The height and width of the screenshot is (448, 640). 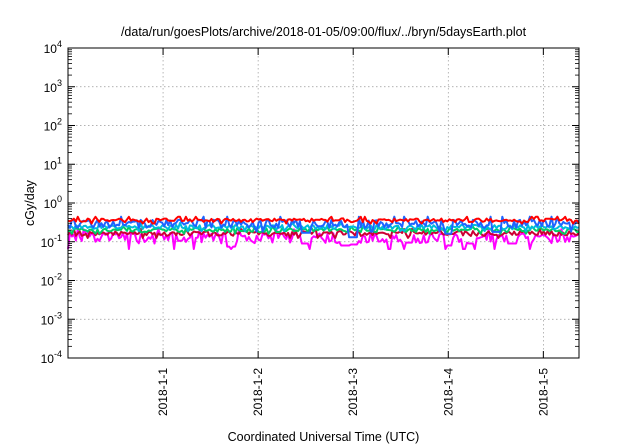 I want to click on y-tick-label: 10⁻⁴, so click(x=51, y=357).